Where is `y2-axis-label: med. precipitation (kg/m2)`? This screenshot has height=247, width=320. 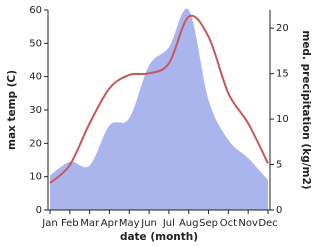 y2-axis-label: med. precipitation (kg/m2) is located at coordinates (306, 109).